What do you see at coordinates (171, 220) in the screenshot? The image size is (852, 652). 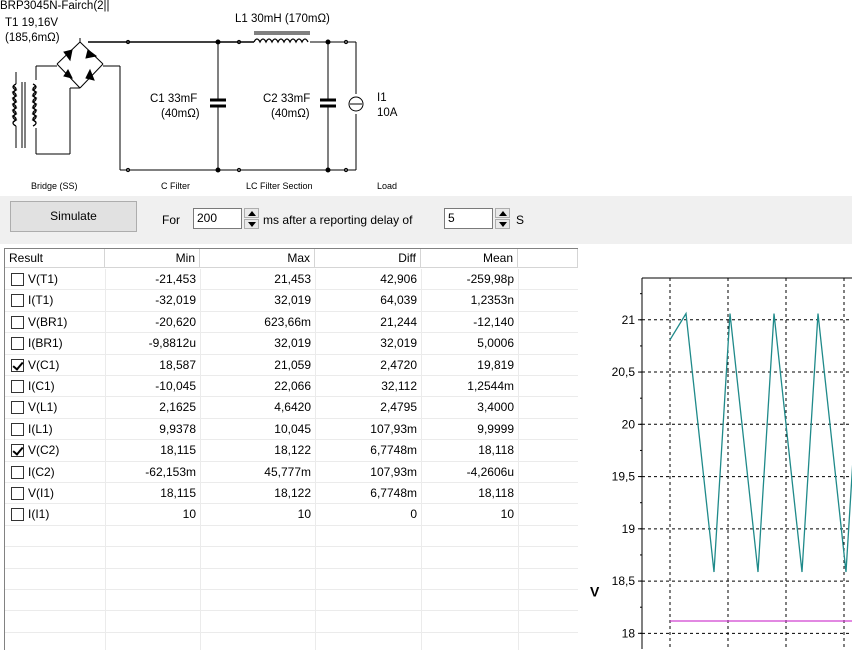 I see `for-label: For` at bounding box center [171, 220].